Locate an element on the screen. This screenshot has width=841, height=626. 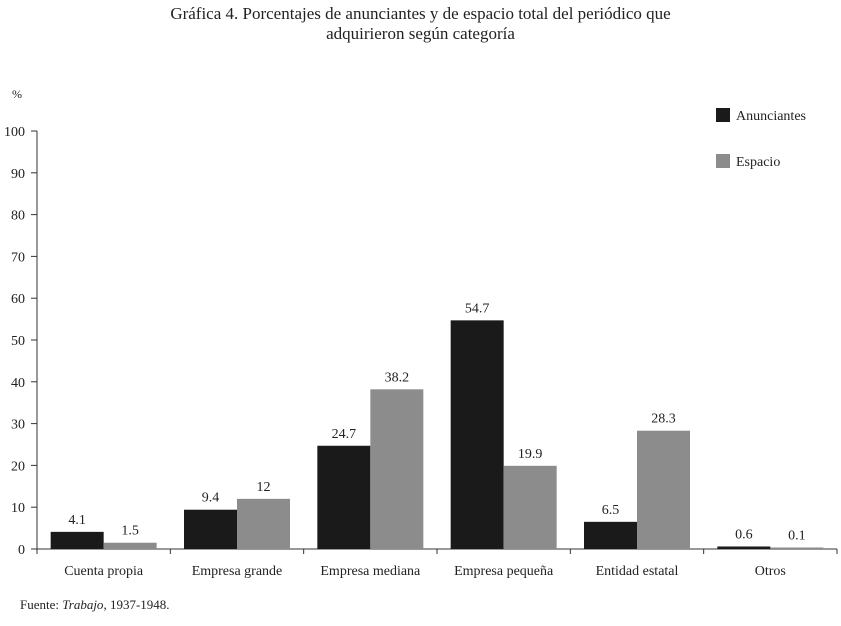
y-tick-label: 30 is located at coordinates (18, 425).